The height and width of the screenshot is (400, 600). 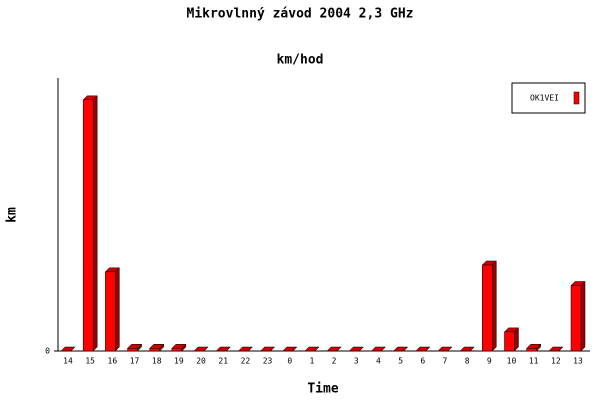 What do you see at coordinates (223, 361) in the screenshot?
I see `x-tick-label: 21` at bounding box center [223, 361].